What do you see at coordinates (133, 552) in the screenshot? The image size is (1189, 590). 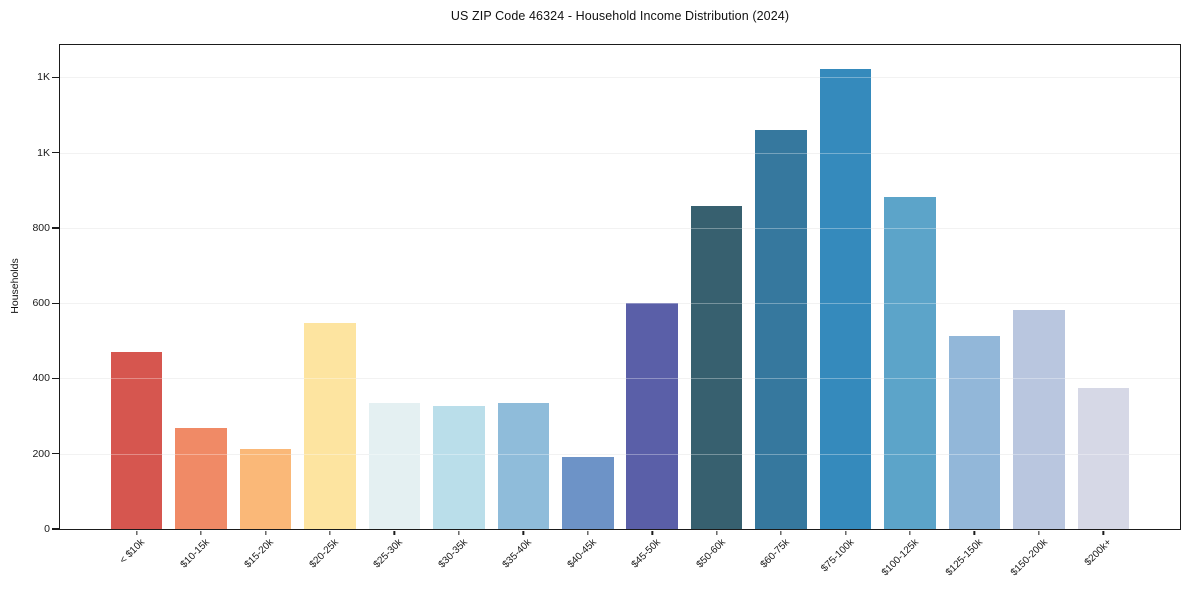 I see `x-tick-label: < $10k` at bounding box center [133, 552].